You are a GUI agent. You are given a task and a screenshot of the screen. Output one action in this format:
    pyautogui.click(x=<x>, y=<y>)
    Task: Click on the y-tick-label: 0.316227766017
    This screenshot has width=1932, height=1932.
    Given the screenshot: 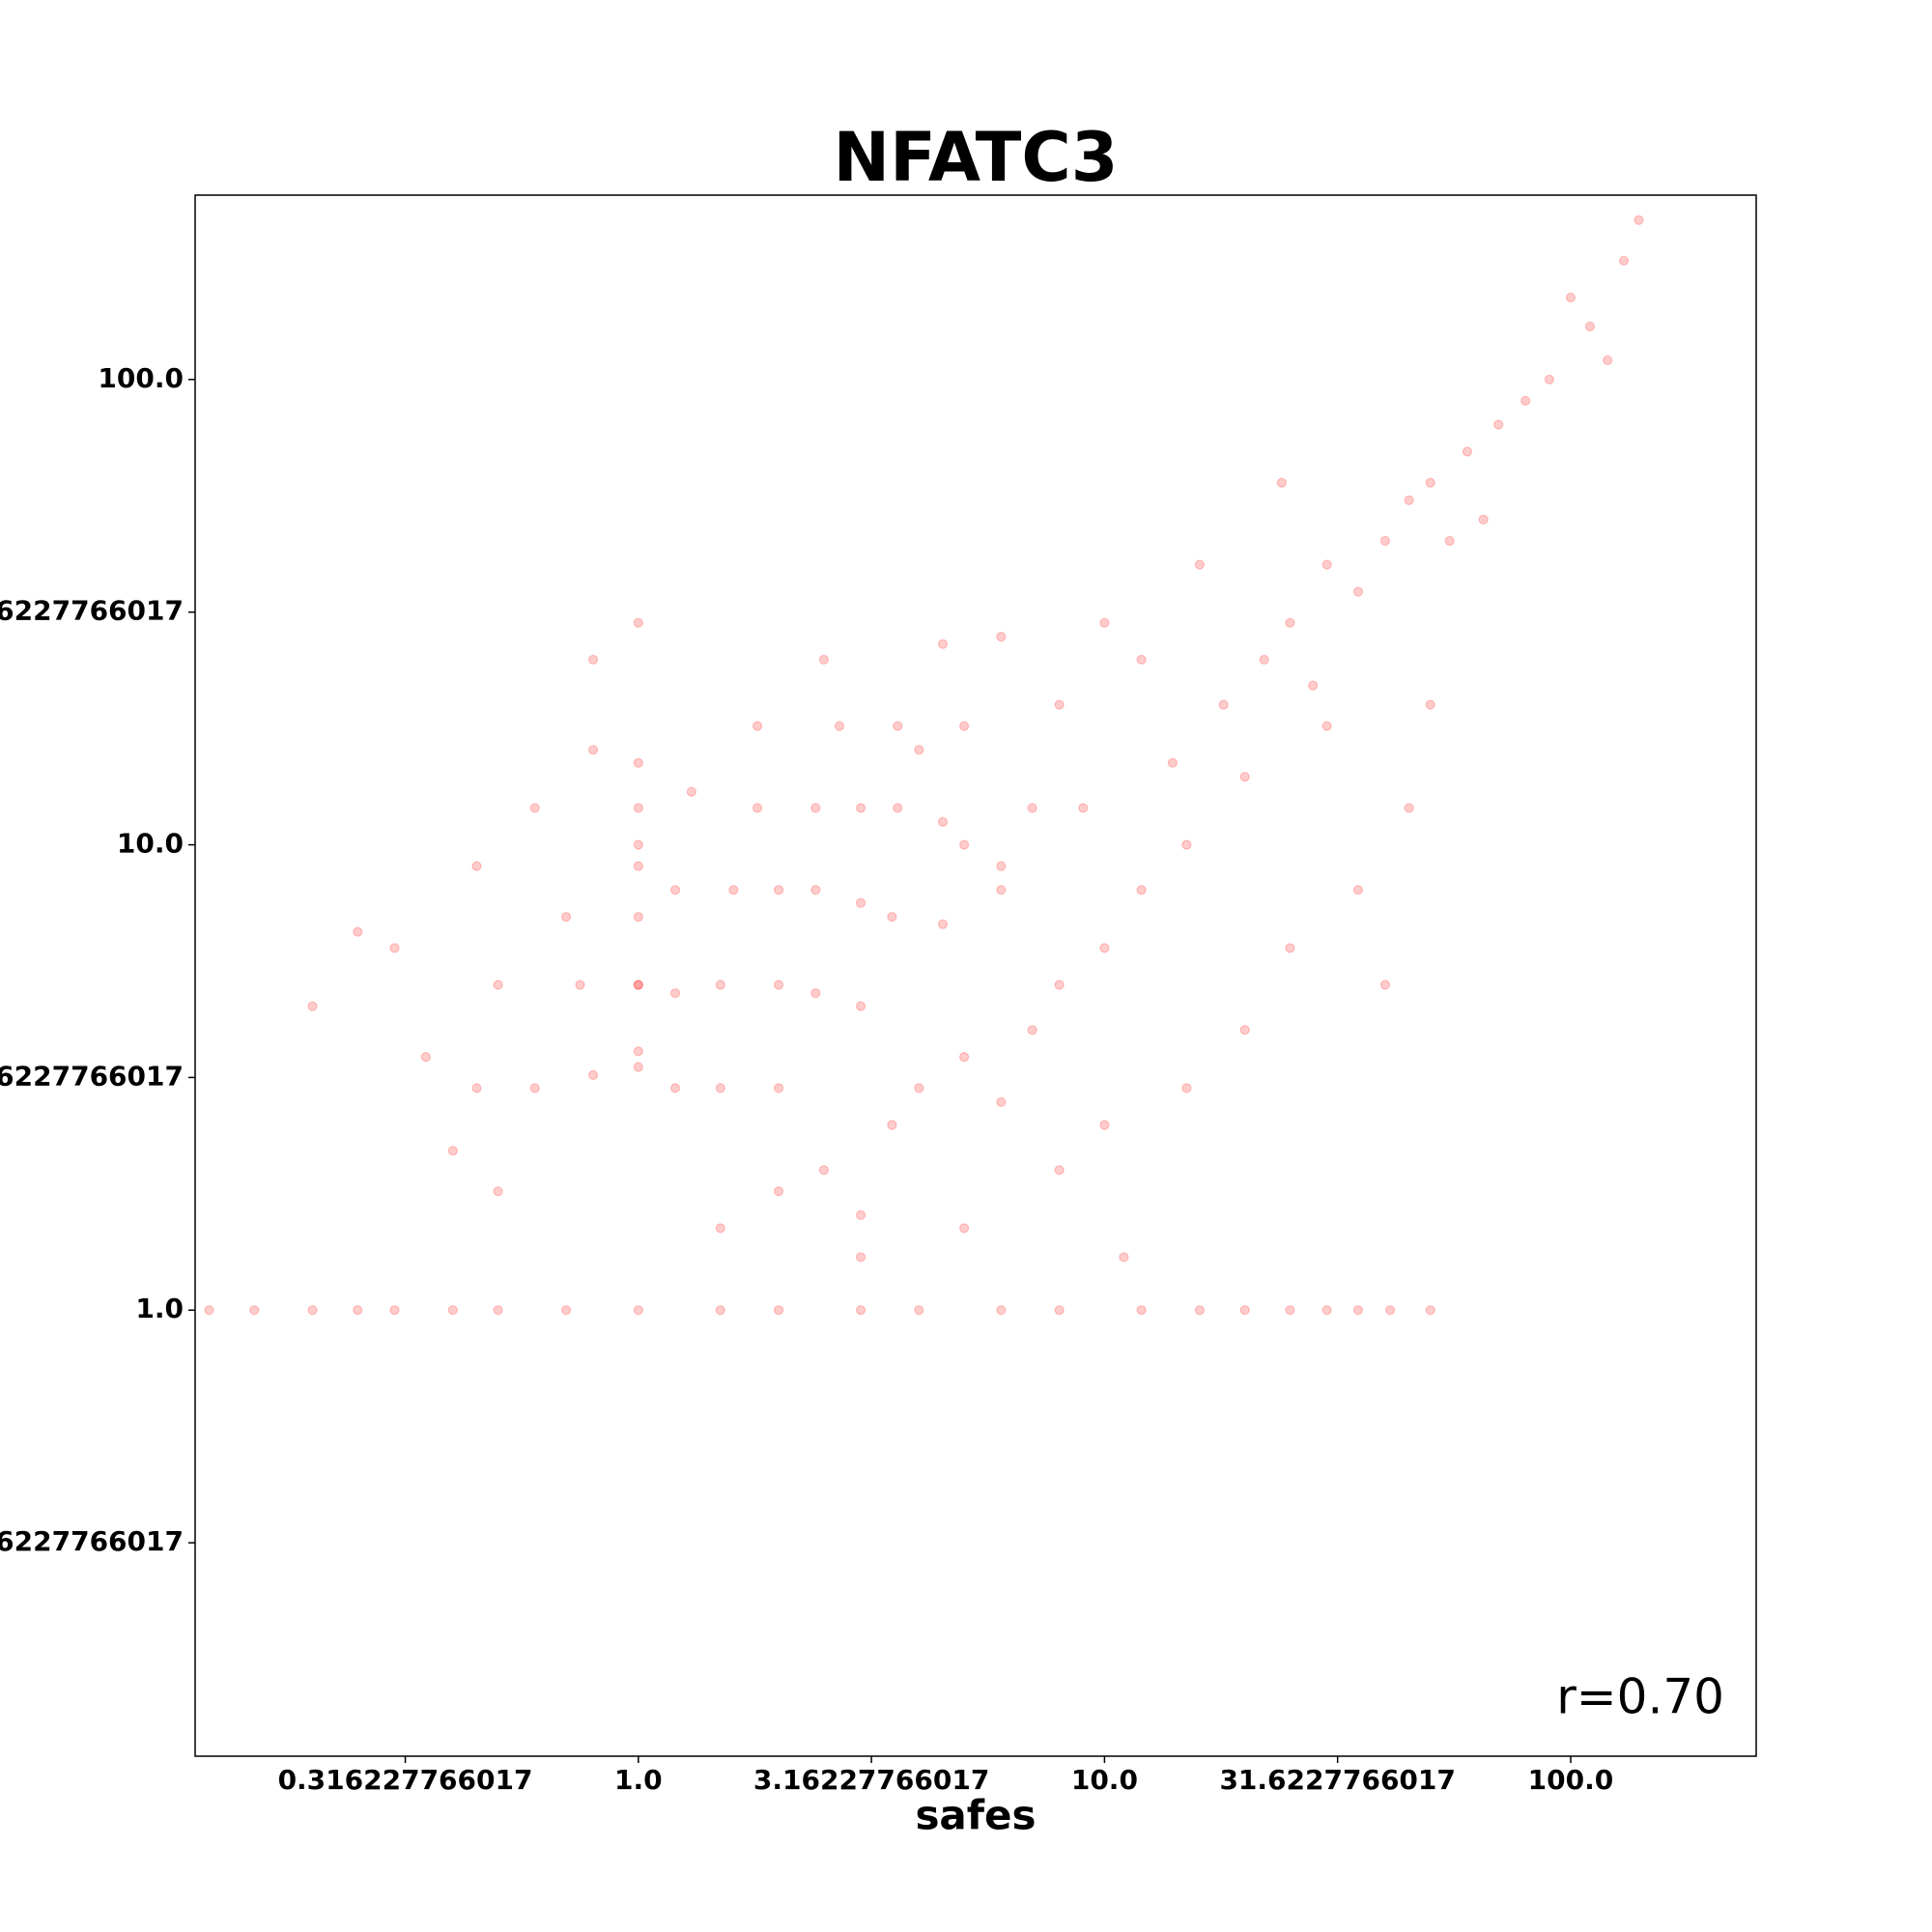 What is the action you would take?
    pyautogui.click(x=92, y=1541)
    